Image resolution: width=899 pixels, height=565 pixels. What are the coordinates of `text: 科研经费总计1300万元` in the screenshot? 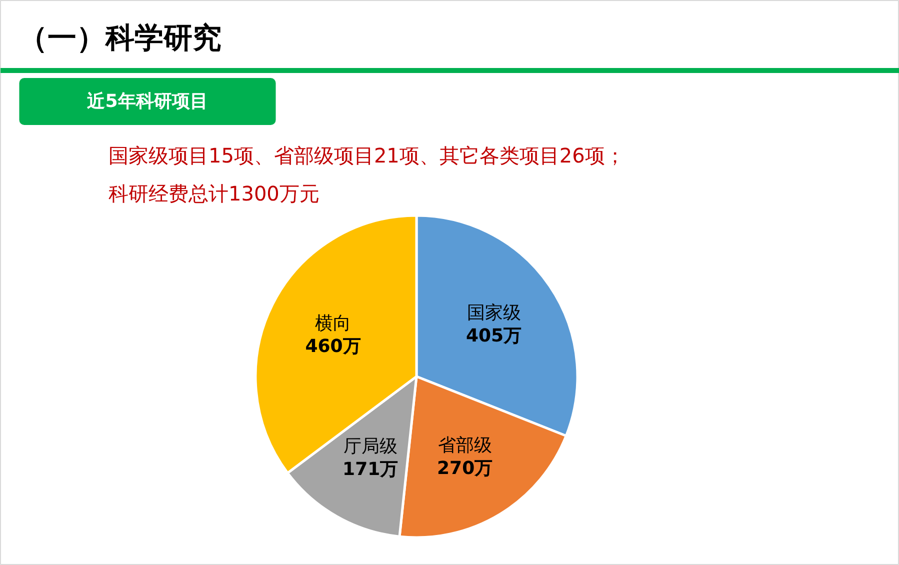 It's located at (214, 194).